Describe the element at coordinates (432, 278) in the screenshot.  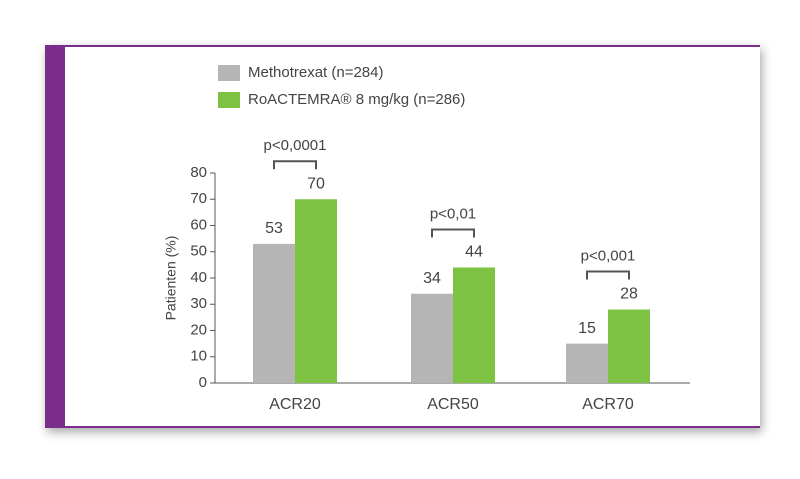
I see `value-label: 34` at that location.